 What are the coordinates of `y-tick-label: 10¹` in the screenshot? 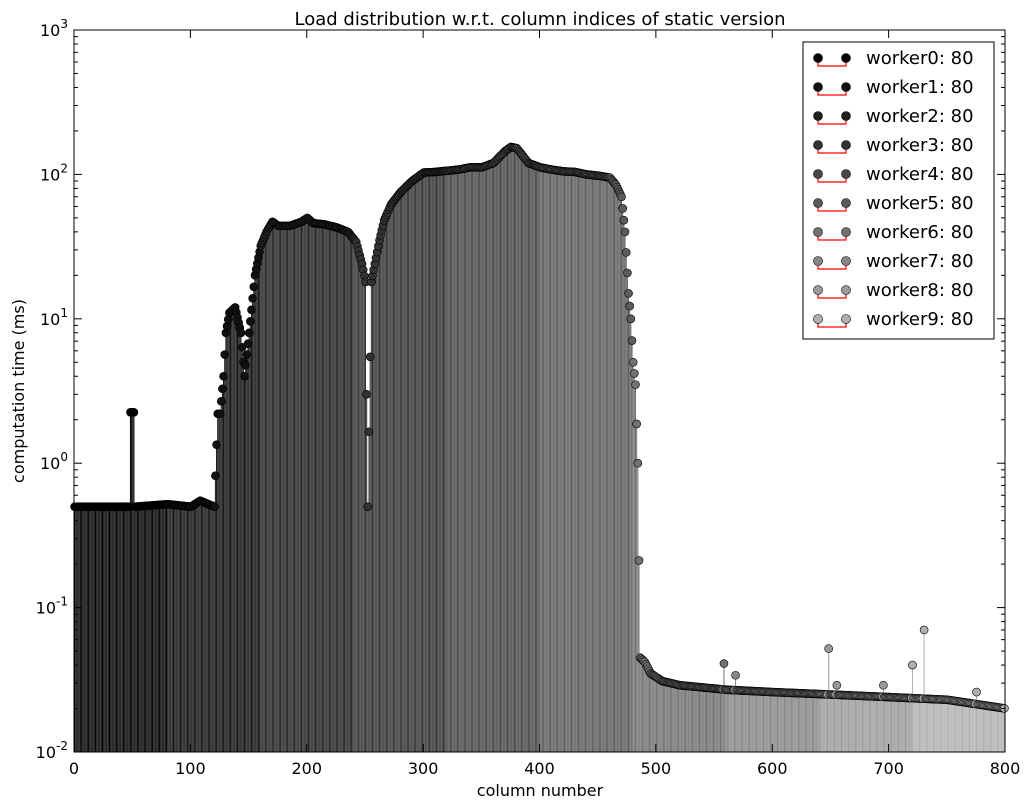 It's located at (54, 317).